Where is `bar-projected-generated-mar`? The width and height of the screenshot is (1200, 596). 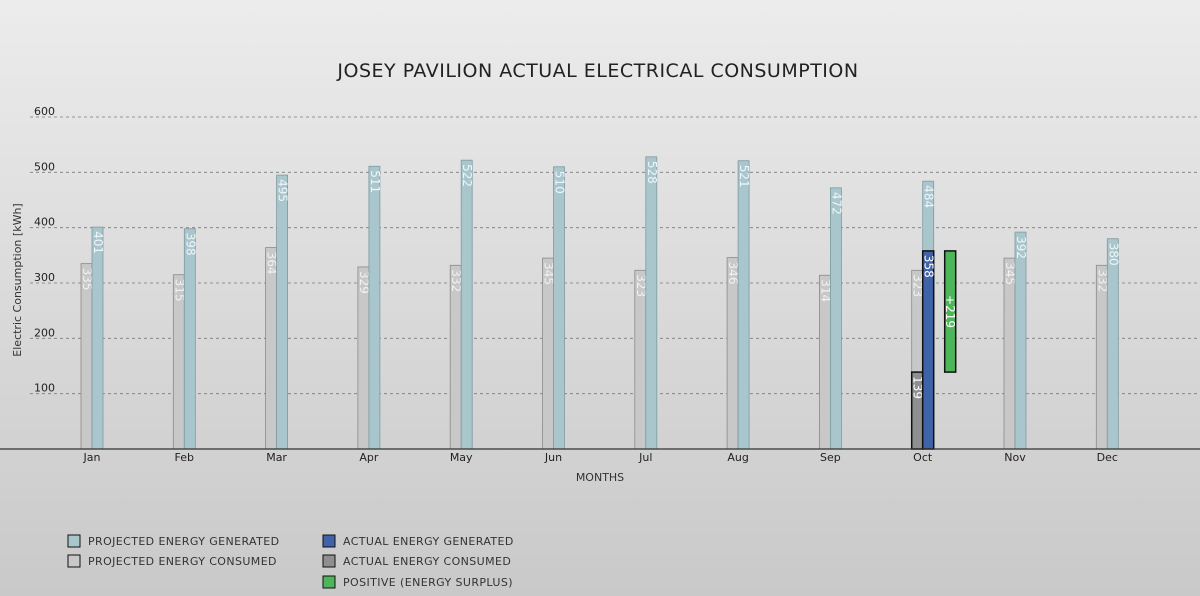
bar-projected-generated-mar is located at coordinates (282, 312).